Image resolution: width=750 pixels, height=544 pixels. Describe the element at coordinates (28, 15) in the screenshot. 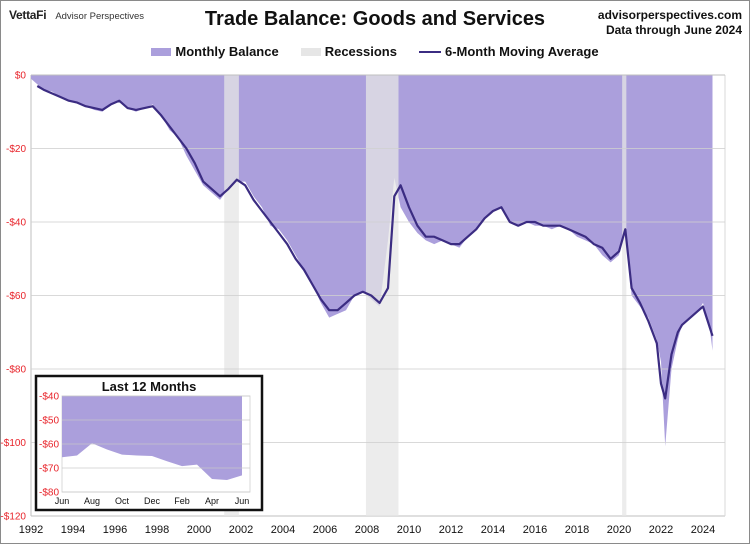

I see `vettafi-logo: VettaFi` at that location.